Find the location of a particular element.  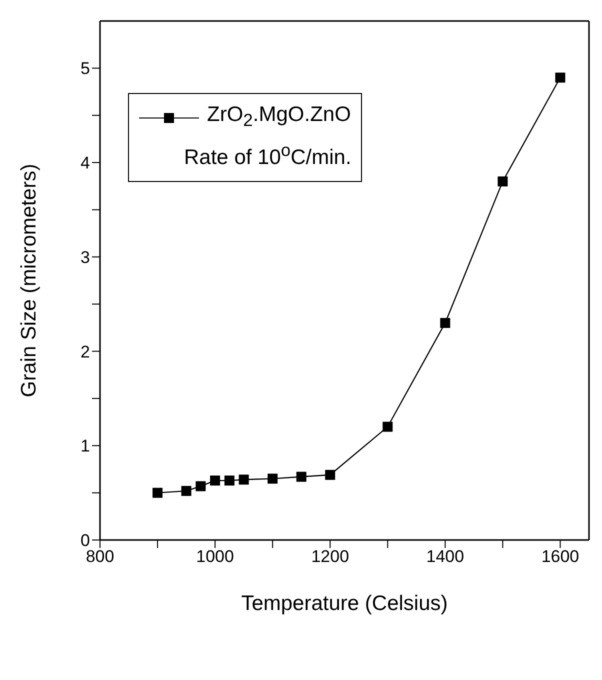

y-tick-label: 2 is located at coordinates (85, 352).